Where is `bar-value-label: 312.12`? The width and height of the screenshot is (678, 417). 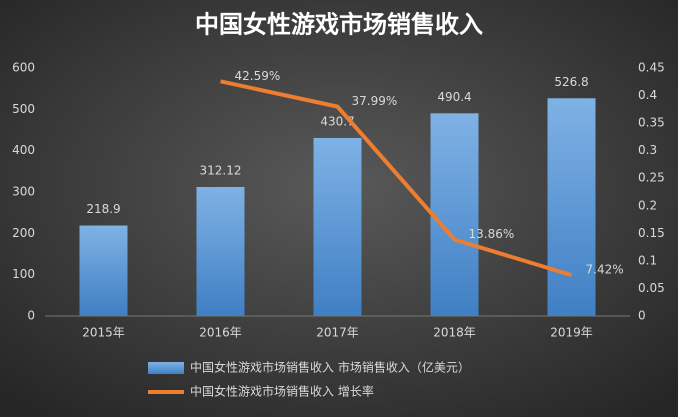 bar-value-label: 312.12 is located at coordinates (221, 170).